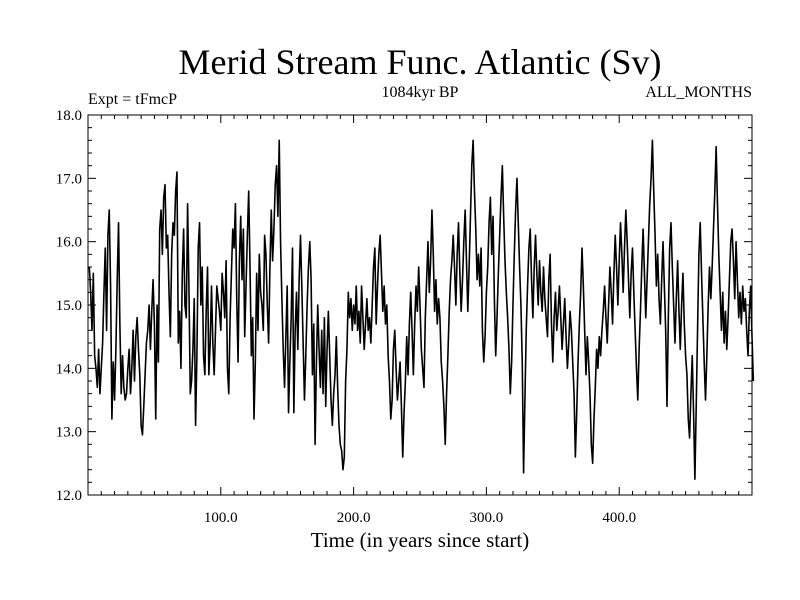  I want to click on x-axis-label: Time (in years since start), so click(420, 540).